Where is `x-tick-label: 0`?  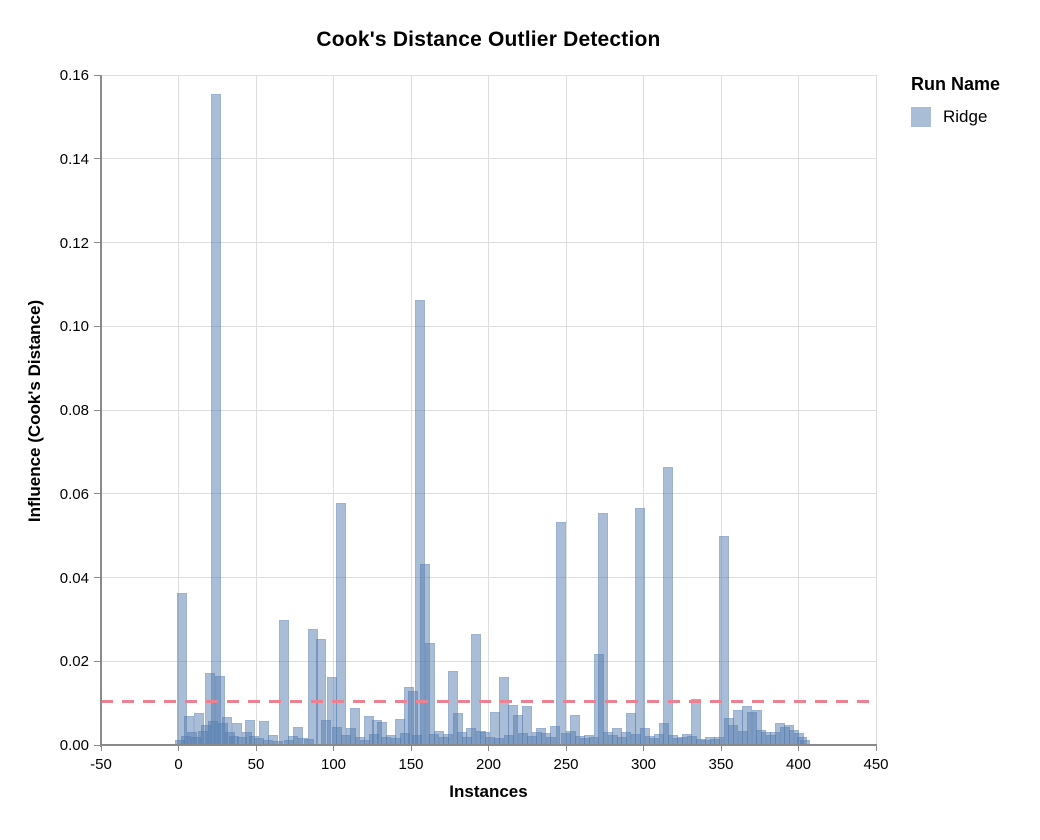 x-tick-label: 0 is located at coordinates (178, 764).